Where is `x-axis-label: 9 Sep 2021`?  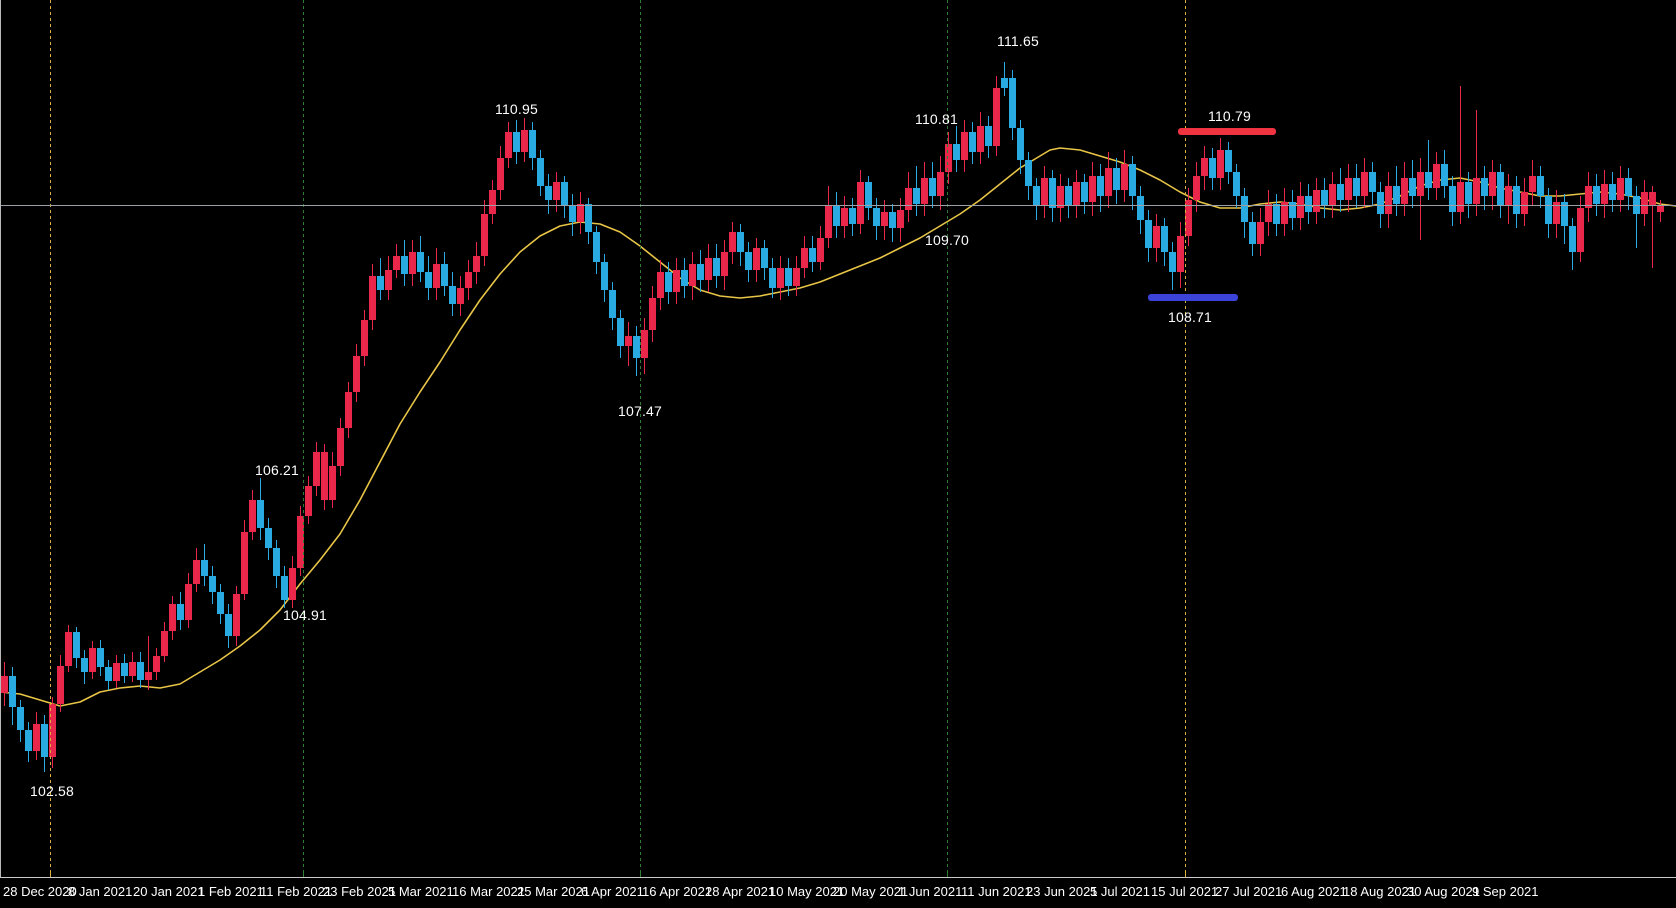
x-axis-label: 9 Sep 2021 is located at coordinates (1505, 891).